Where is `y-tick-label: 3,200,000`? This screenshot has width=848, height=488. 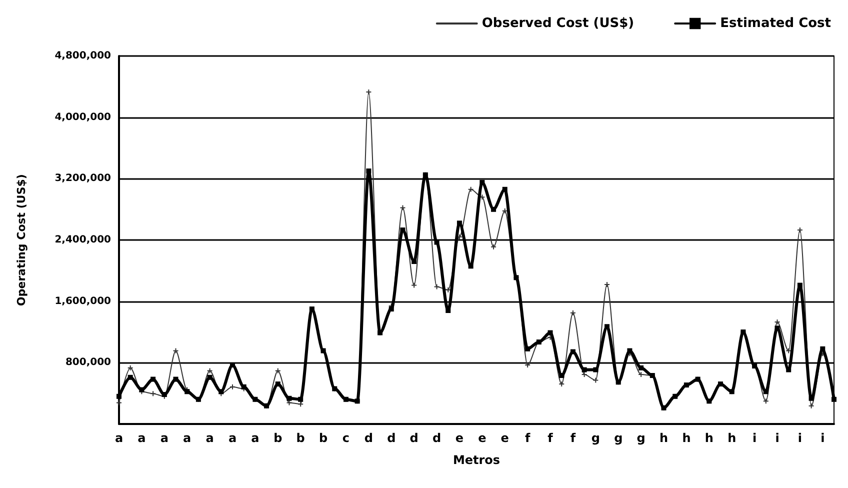 y-tick-label: 3,200,000 is located at coordinates (83, 178).